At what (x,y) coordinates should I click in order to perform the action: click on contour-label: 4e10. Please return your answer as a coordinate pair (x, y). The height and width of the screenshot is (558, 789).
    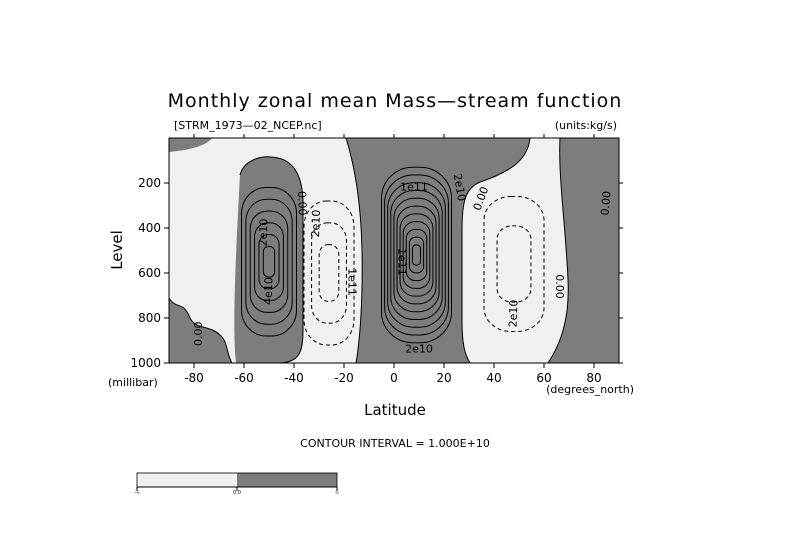
    Looking at the image, I should click on (269, 291).